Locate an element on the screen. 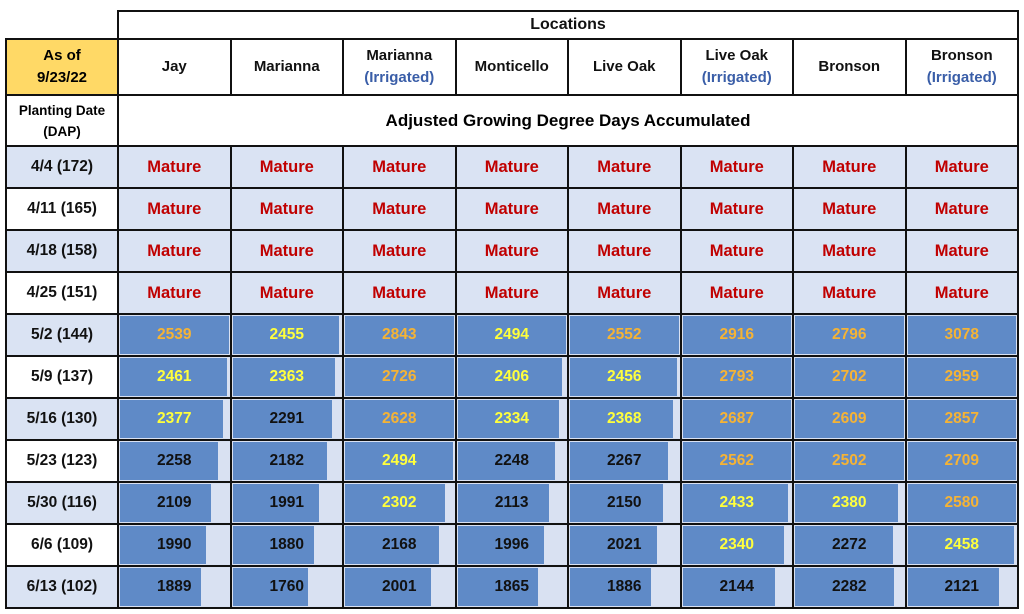 The image size is (1024, 614). gdd-cell: 2455 is located at coordinates (286, 335).